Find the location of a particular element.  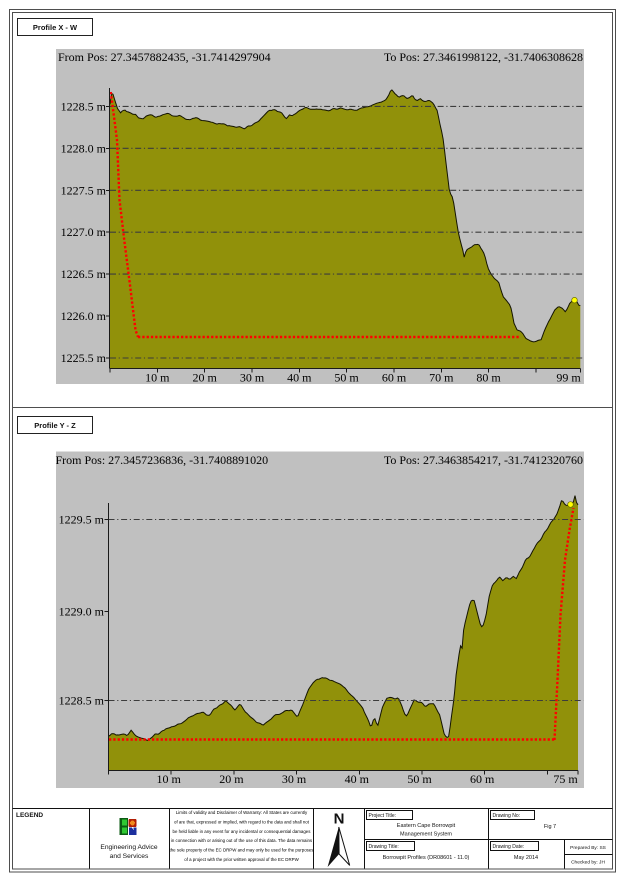

svg-text: Management System is located at coordinates (426, 835).